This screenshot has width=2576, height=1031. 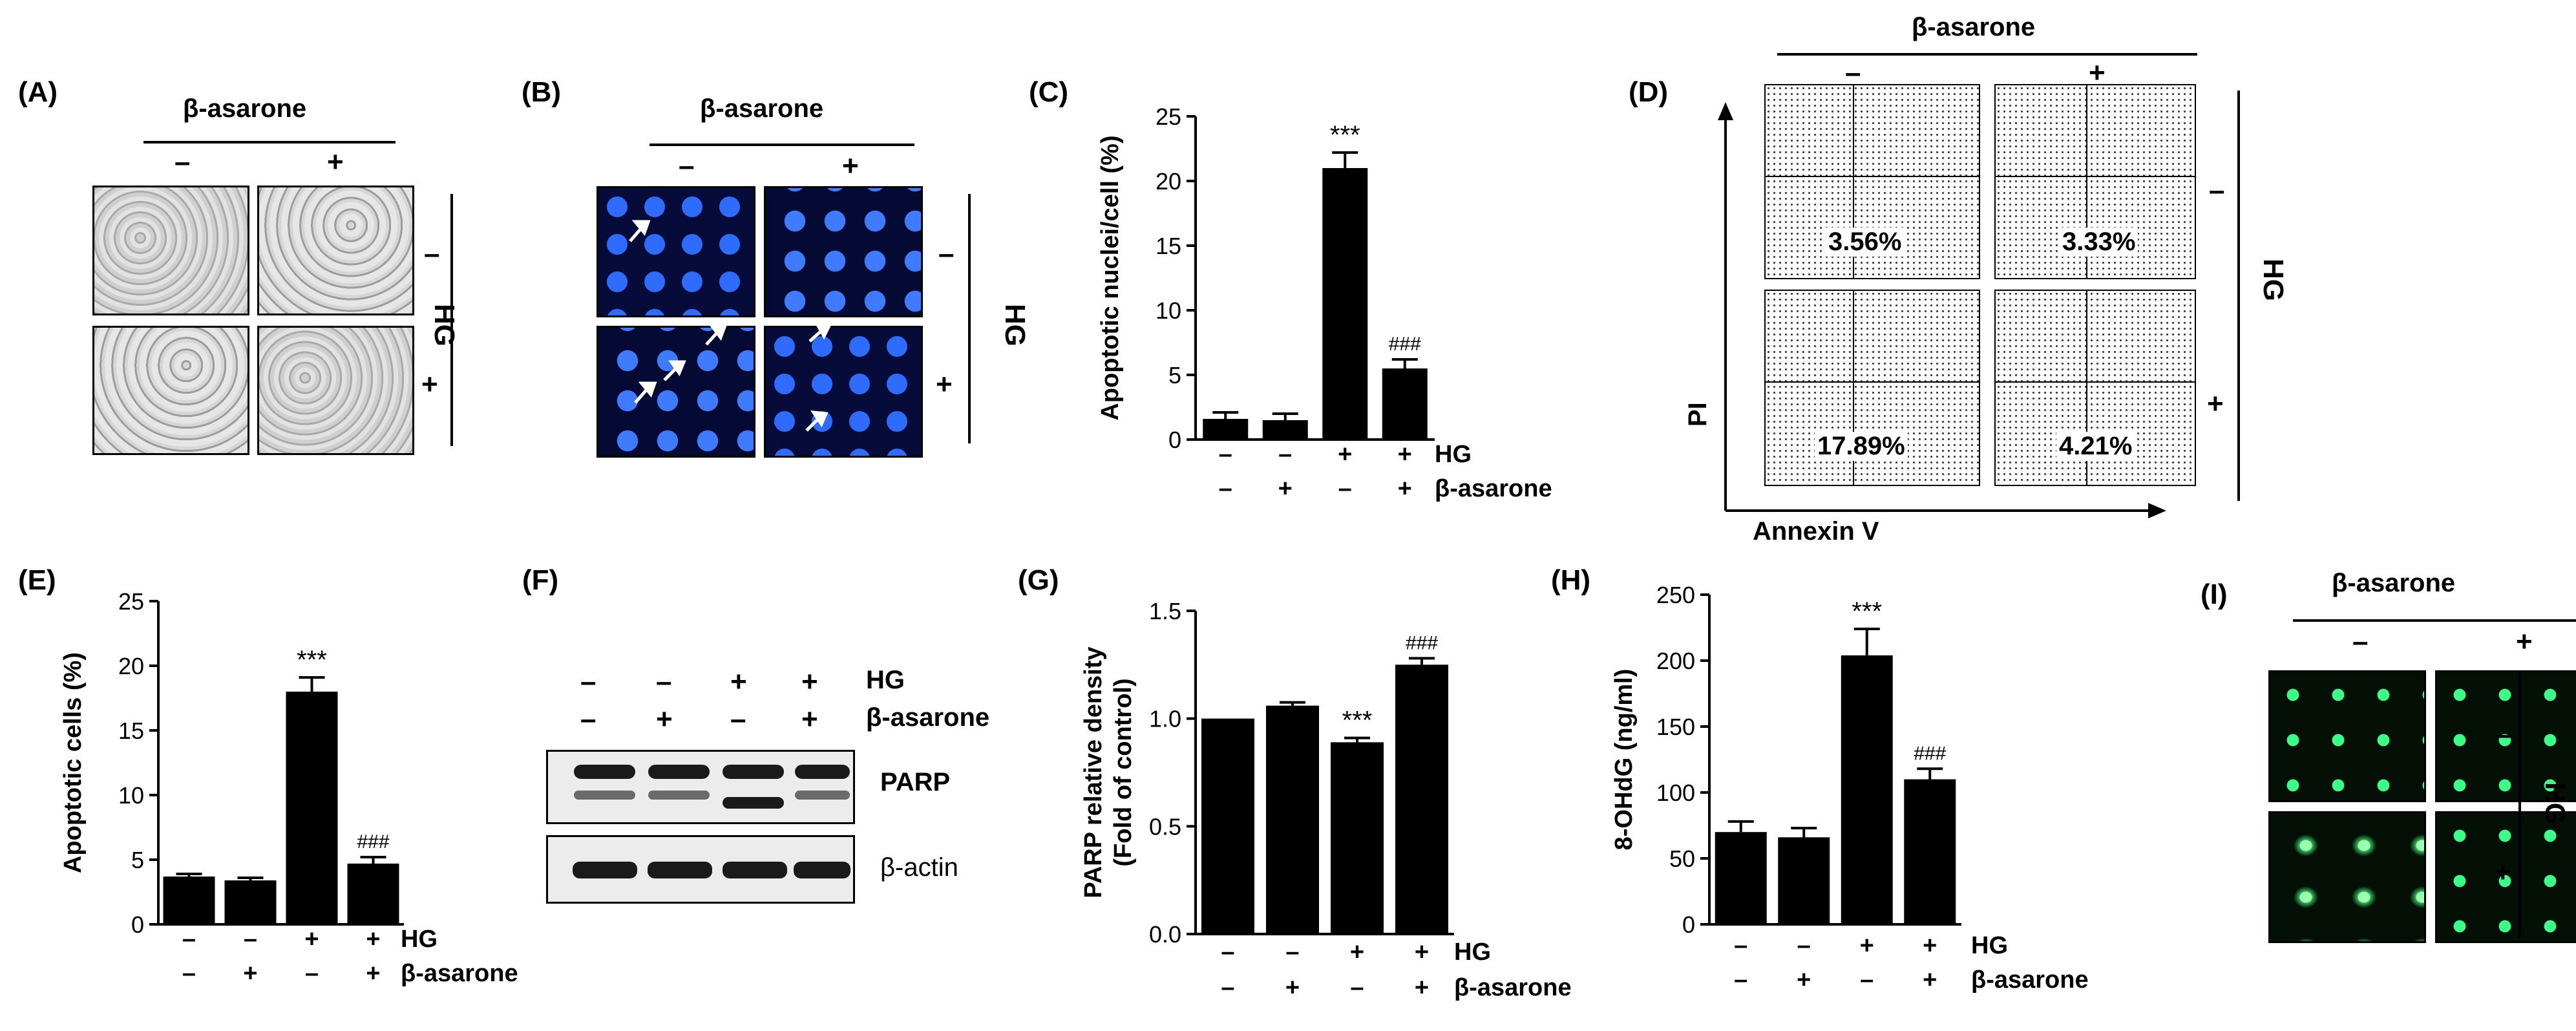 What do you see at coordinates (944, 384) in the screenshot?
I see `panel-b-row-plus: +` at bounding box center [944, 384].